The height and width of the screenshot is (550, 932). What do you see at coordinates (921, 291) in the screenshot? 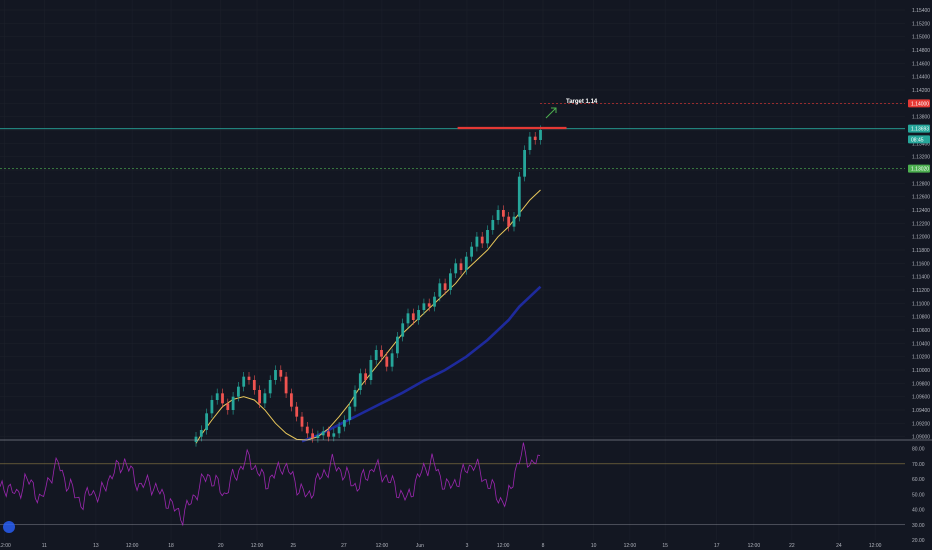
I see `price-tick-label: 1.11200` at bounding box center [921, 291].